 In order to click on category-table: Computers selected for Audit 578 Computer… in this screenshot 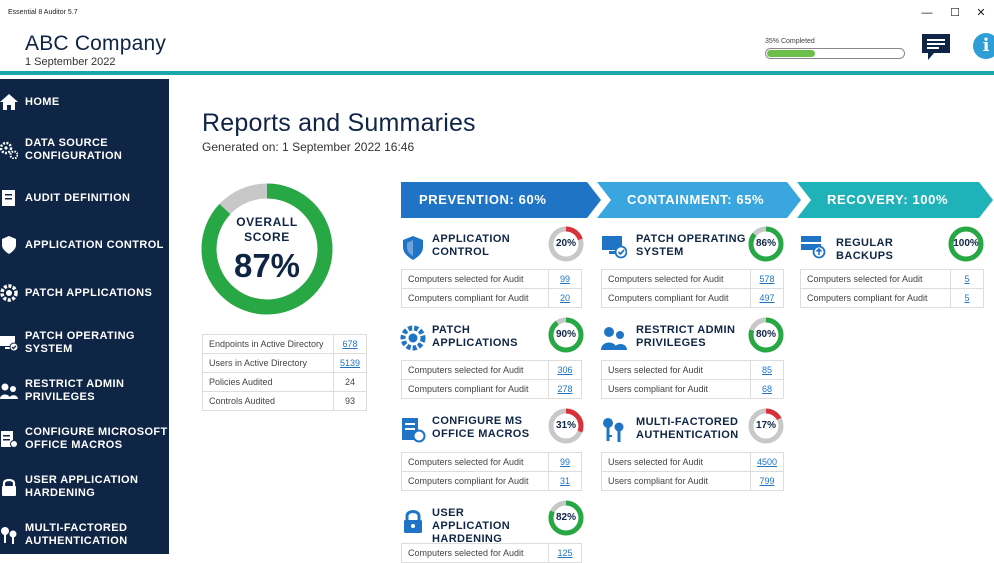, I will do `click(692, 288)`.